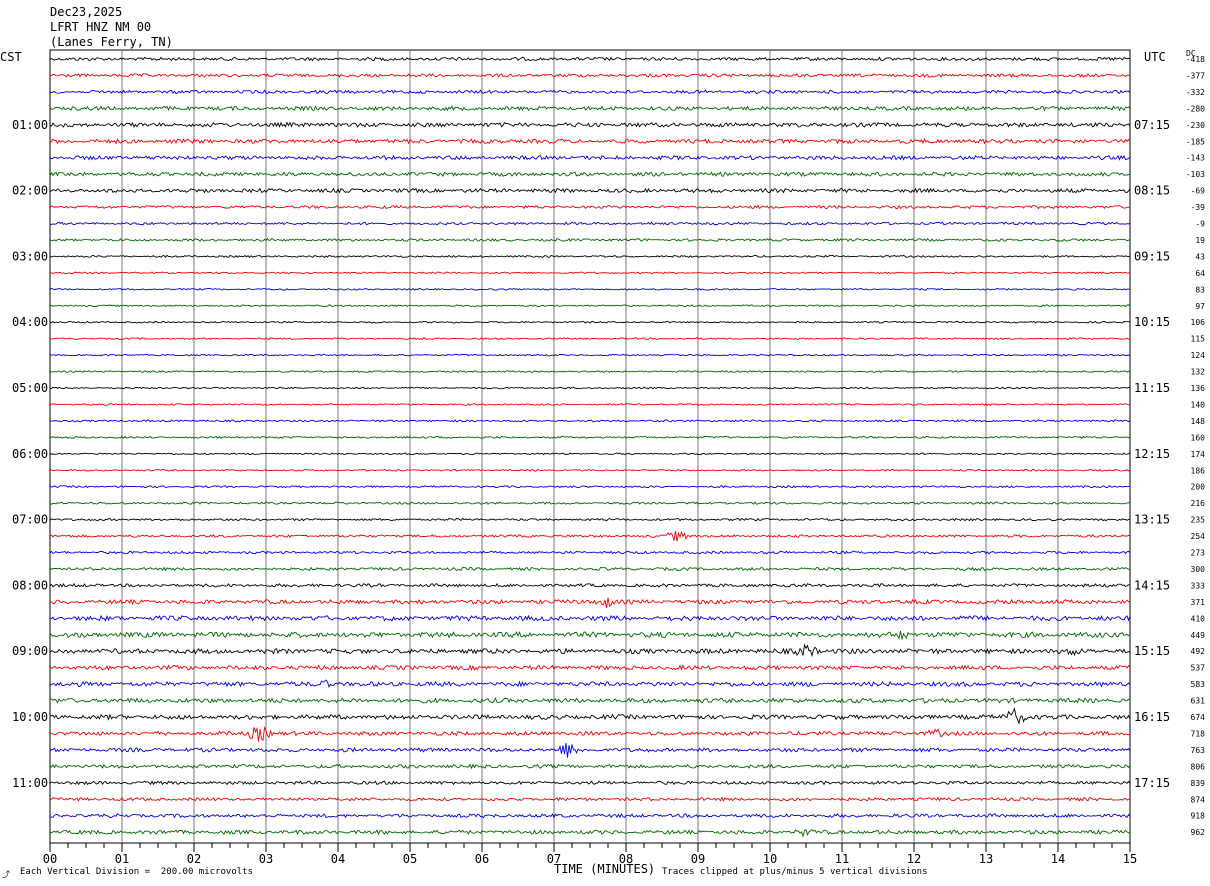  What do you see at coordinates (1198, 191) in the screenshot?
I see `dc-offset-label: -69` at bounding box center [1198, 191].